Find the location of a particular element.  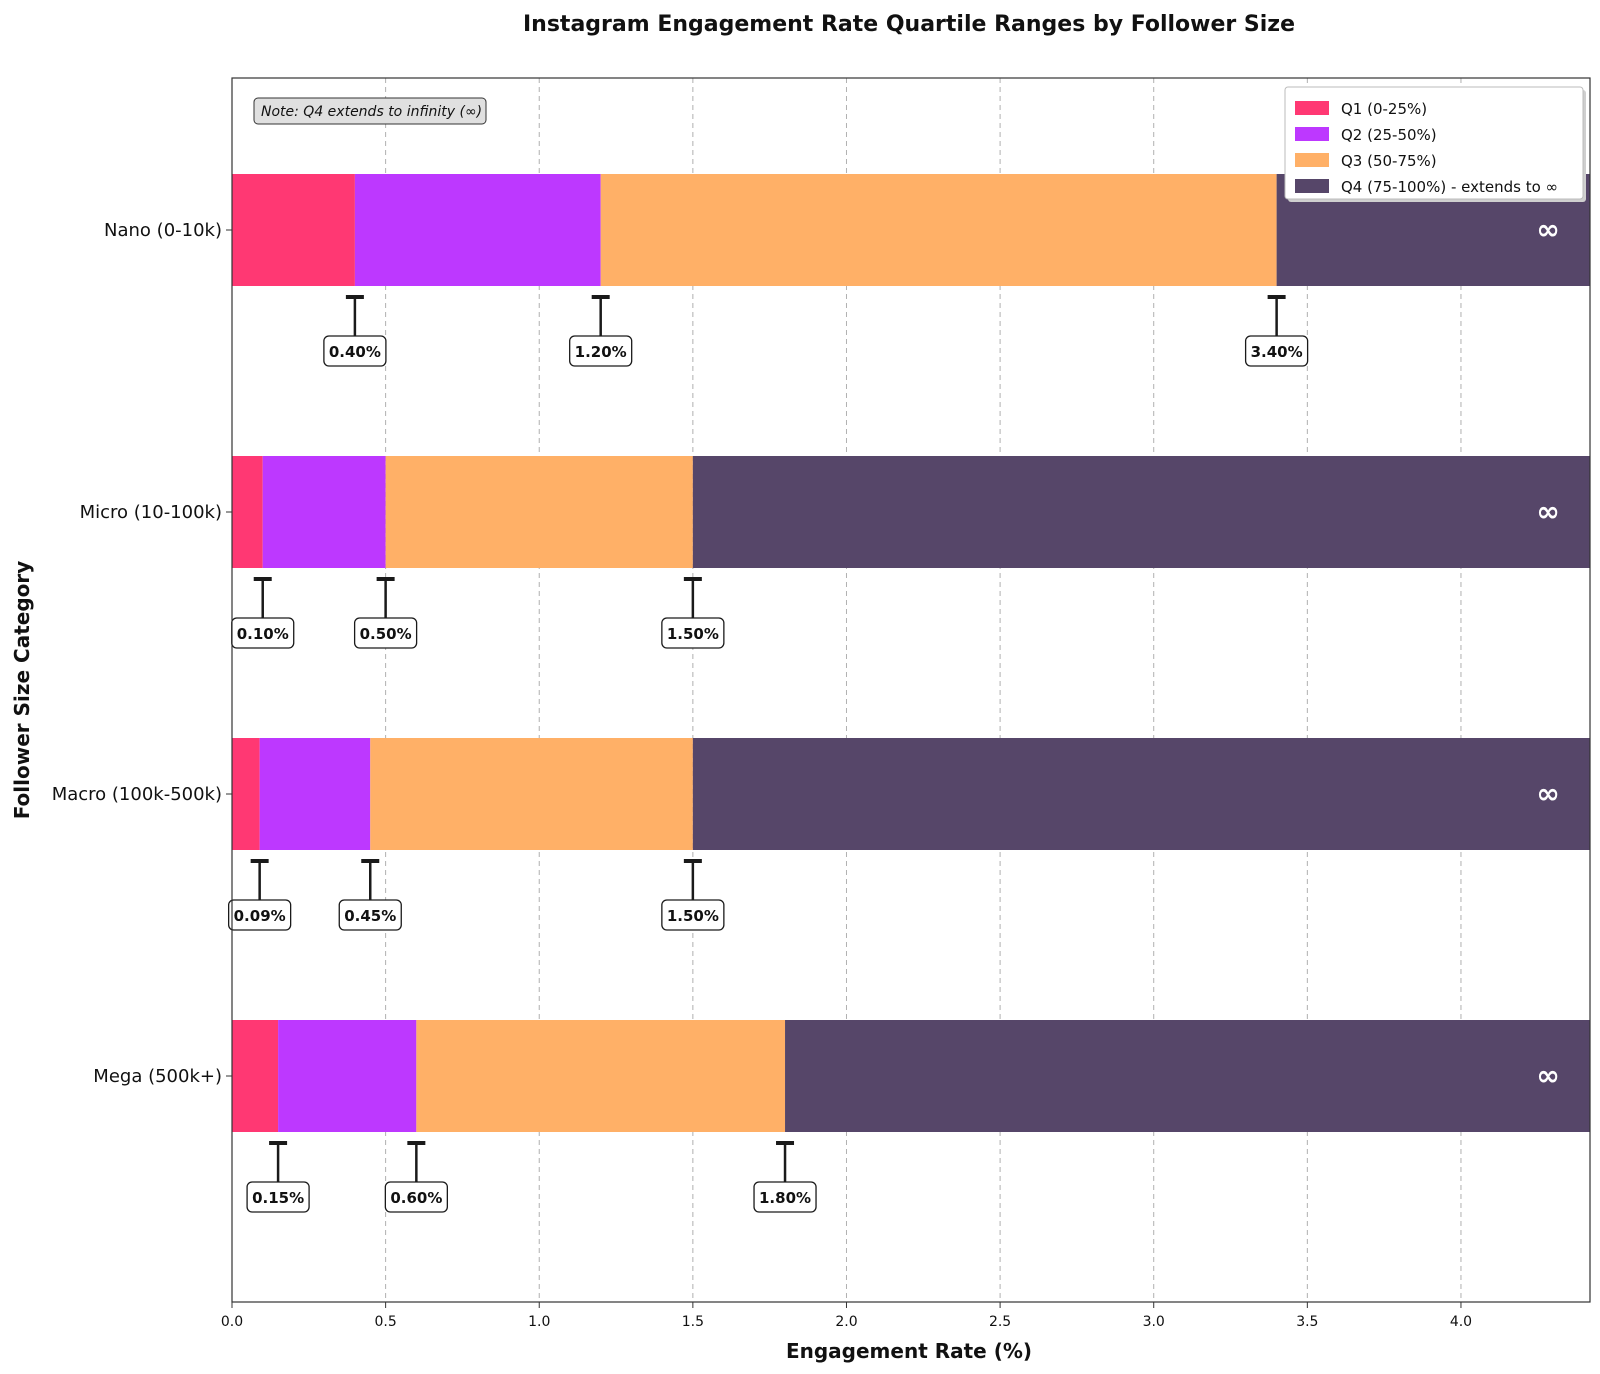

note-text: Note: Q4 extends to infinity (∞) is located at coordinates (371, 112).